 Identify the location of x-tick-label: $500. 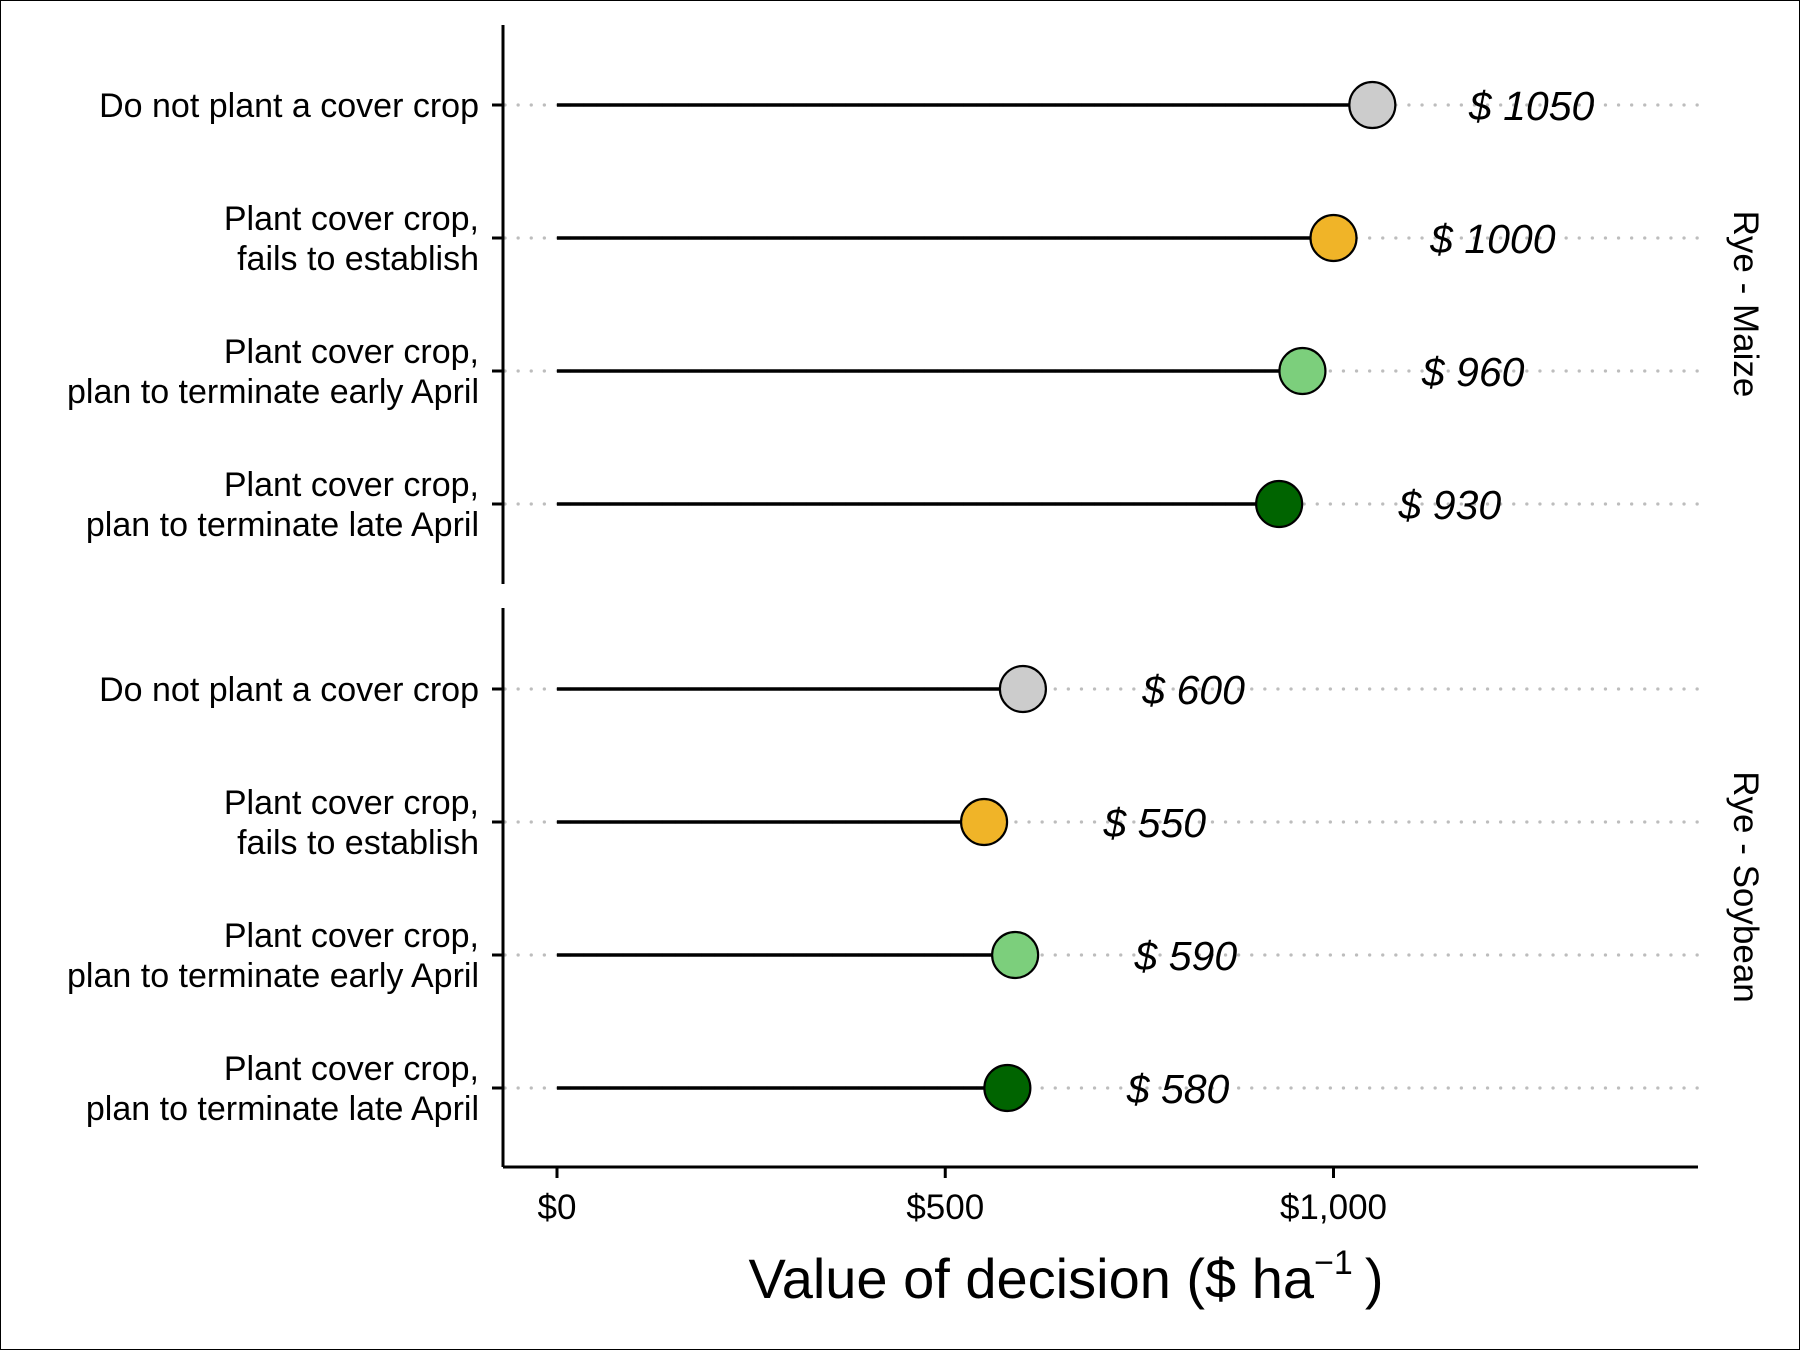
(945, 1207).